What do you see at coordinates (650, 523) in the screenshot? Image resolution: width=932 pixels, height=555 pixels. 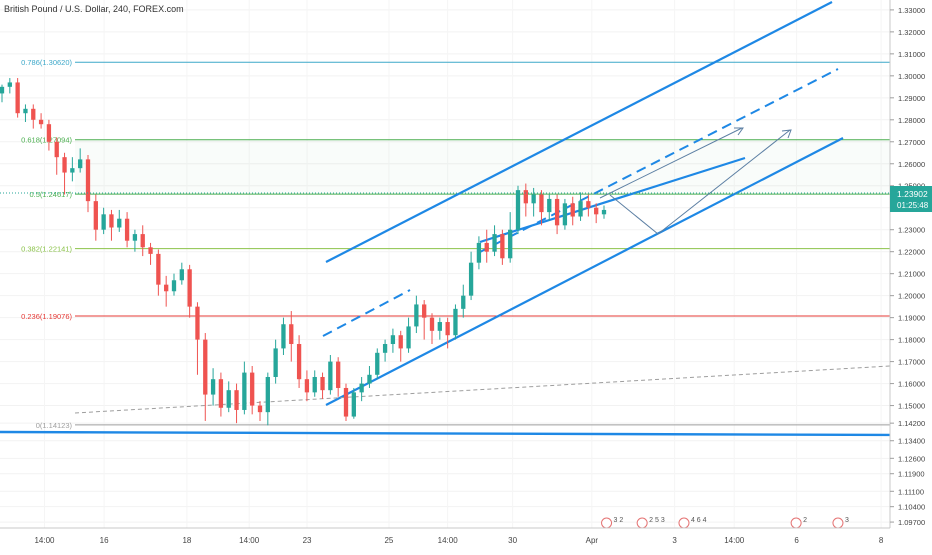 I see `economic-event-marker: 2 5 3` at bounding box center [650, 523].